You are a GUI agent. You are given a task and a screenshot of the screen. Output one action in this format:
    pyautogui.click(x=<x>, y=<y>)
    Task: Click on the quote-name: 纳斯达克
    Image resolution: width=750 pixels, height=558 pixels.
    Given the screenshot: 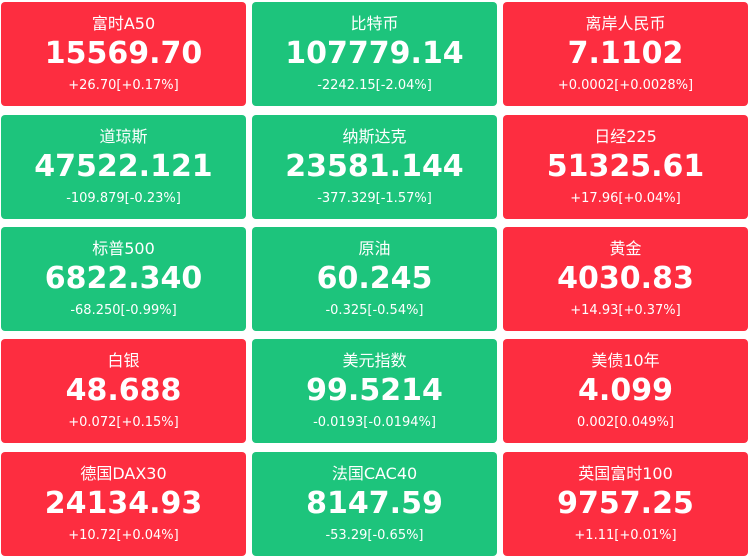 What is the action you would take?
    pyautogui.click(x=374, y=136)
    